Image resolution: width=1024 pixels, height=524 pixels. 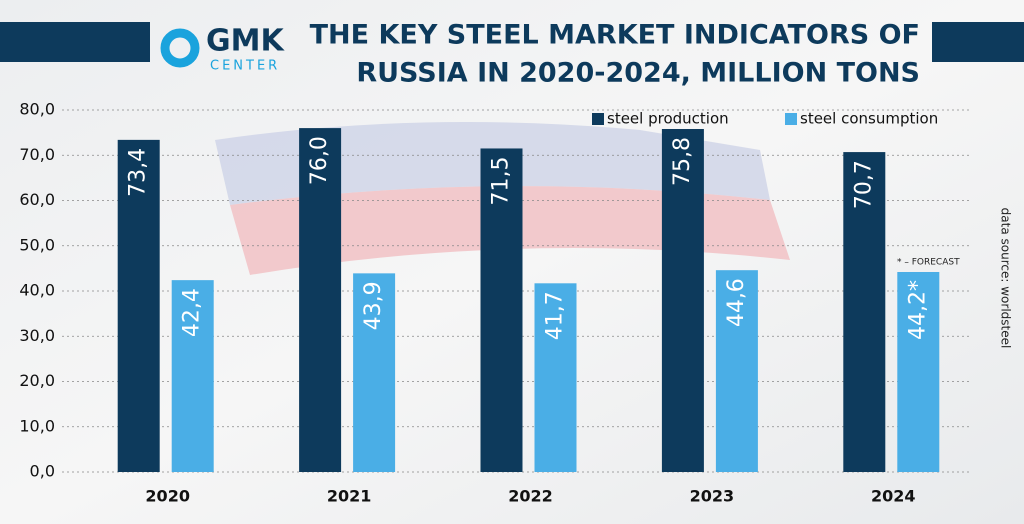 I want to click on legend-label: steel consumption, so click(x=869, y=119).